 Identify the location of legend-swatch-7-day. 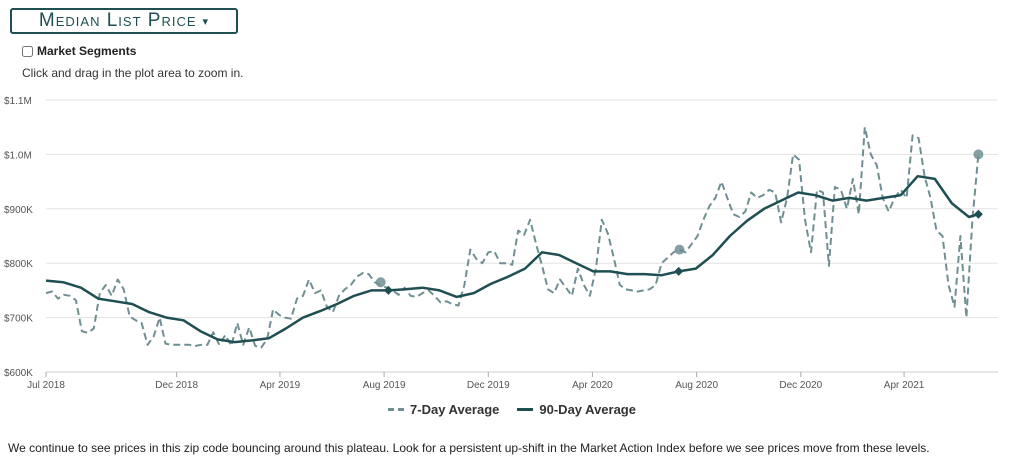
(396, 409).